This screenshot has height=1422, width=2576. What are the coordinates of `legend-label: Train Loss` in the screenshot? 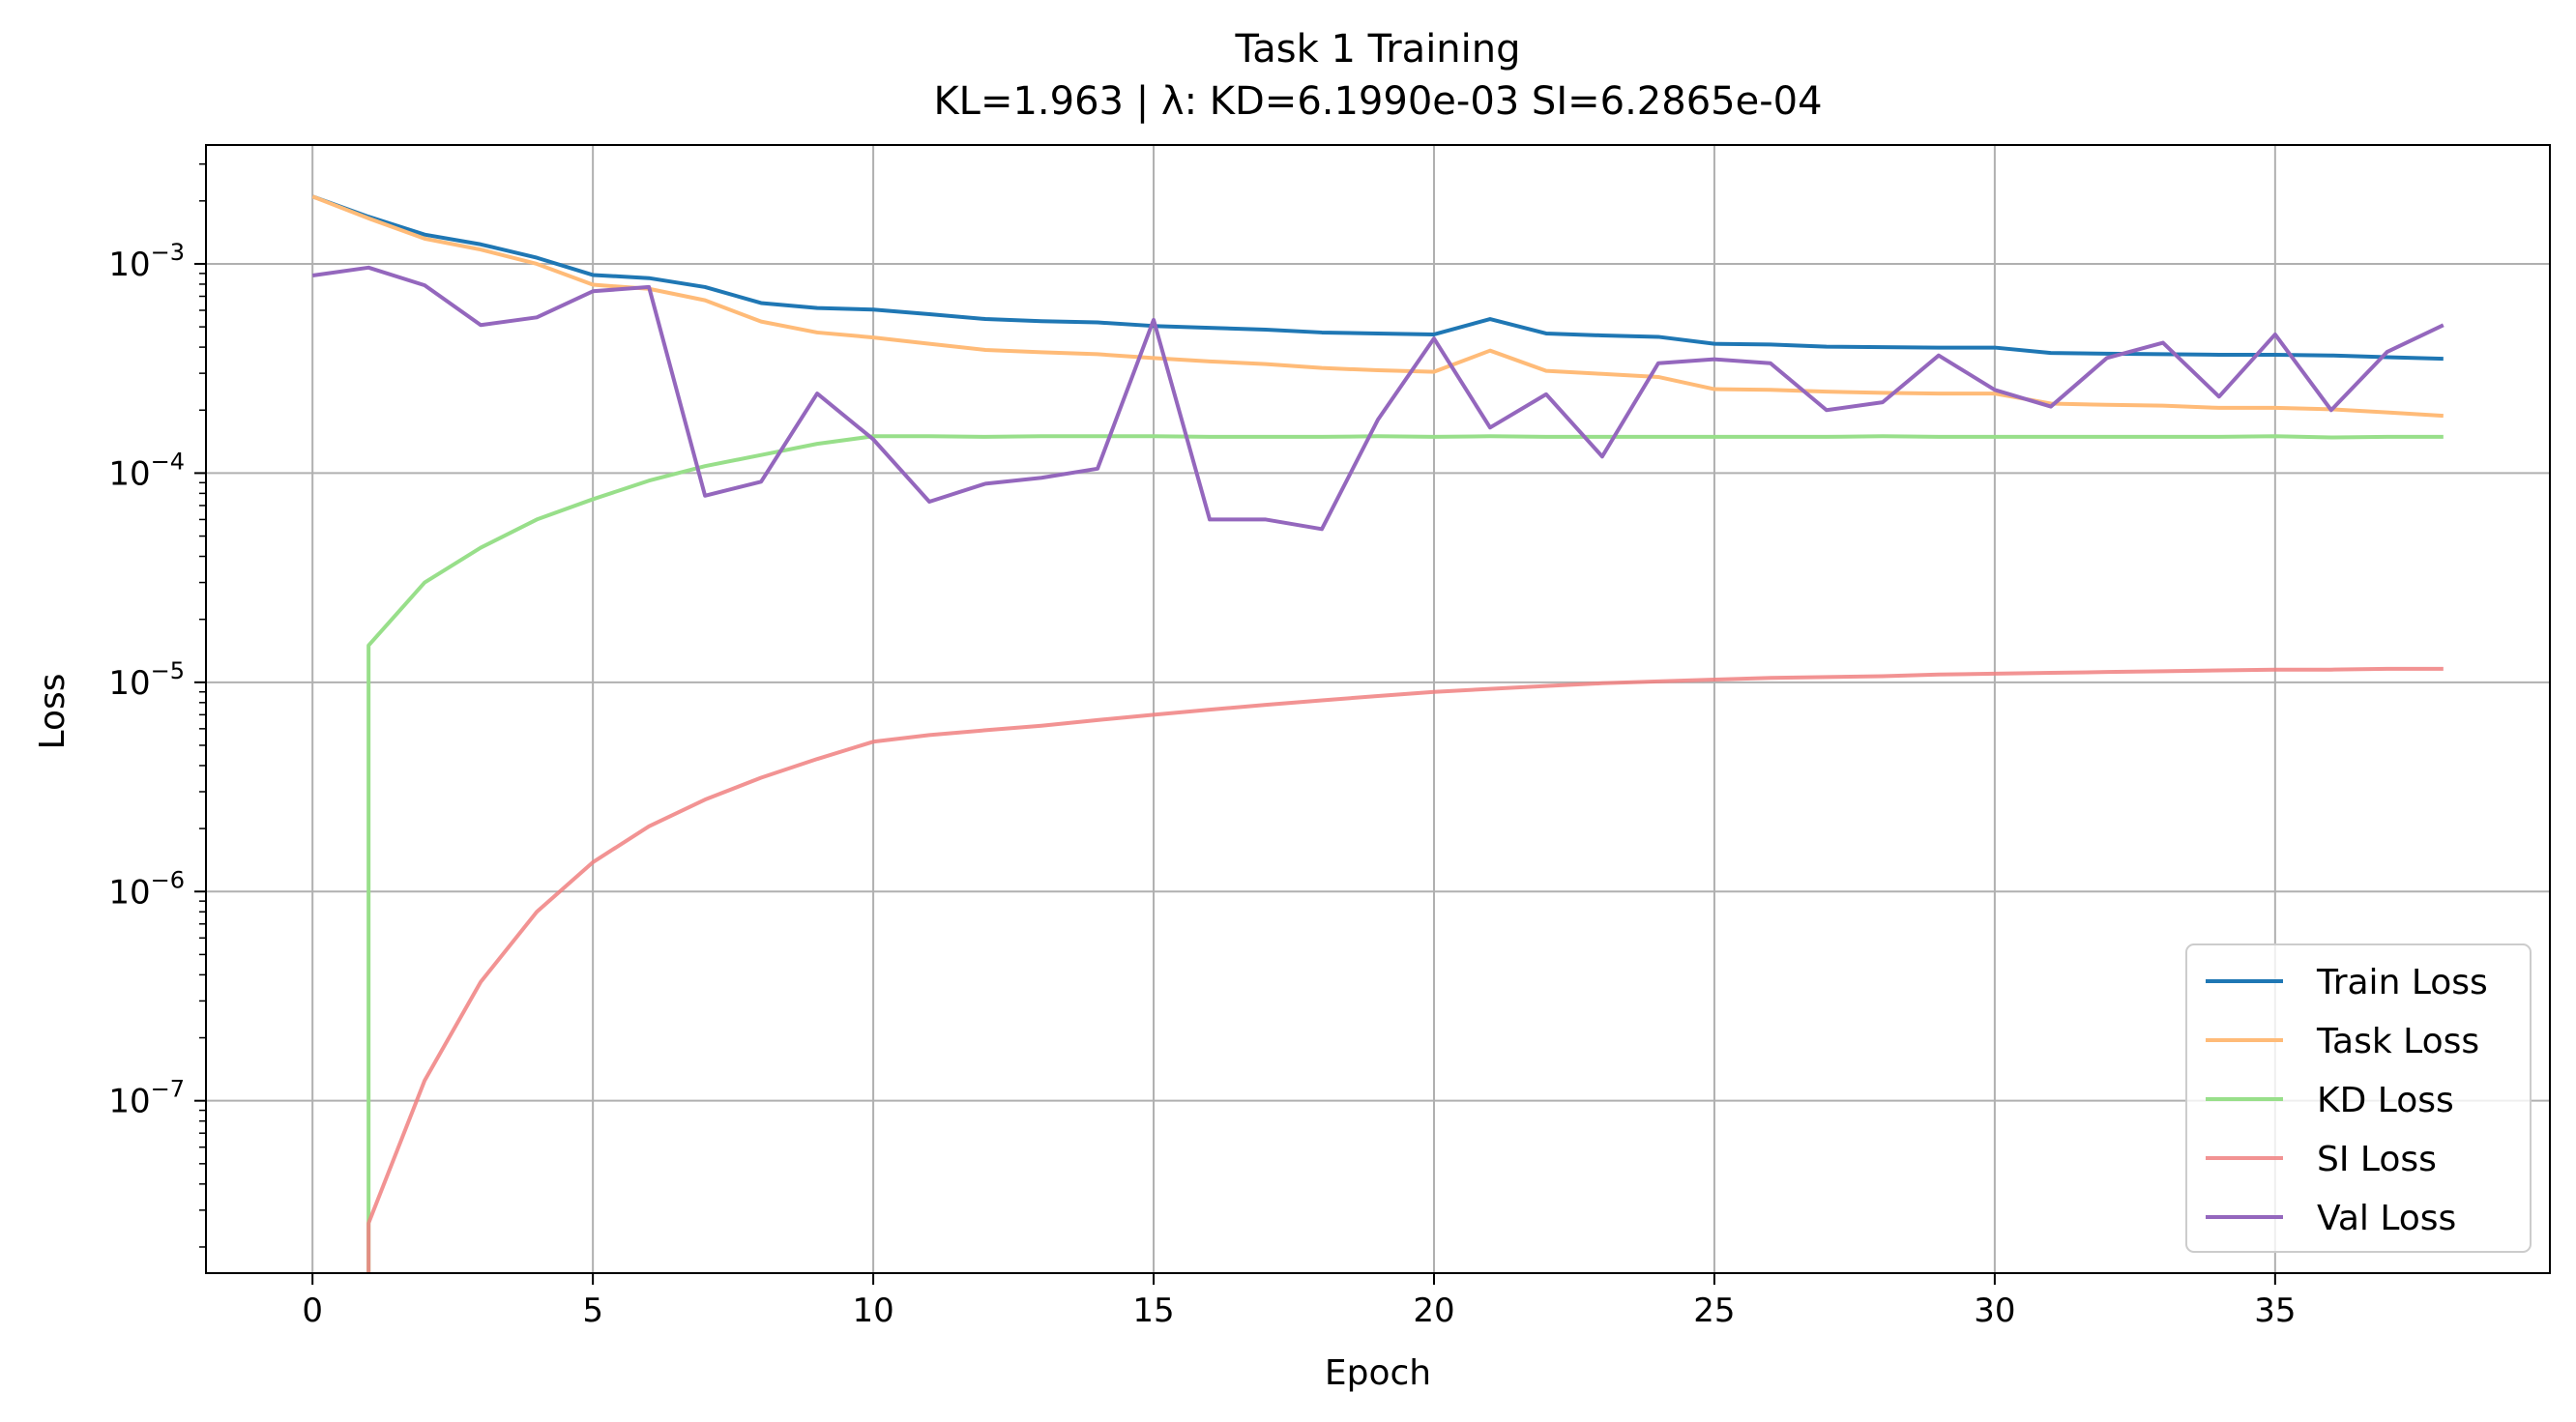 It's located at (2402, 983).